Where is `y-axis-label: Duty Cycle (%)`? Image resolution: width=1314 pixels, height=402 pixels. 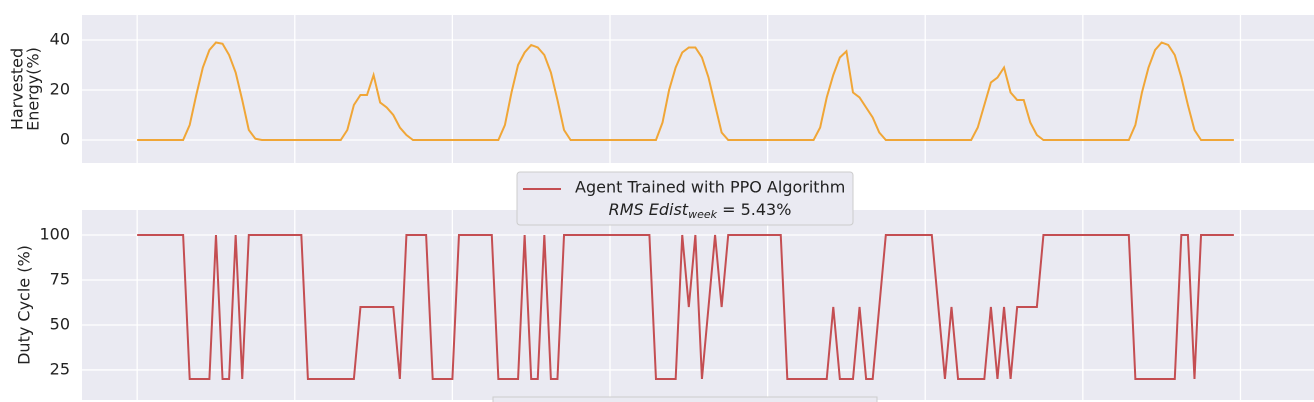
y-axis-label: Duty Cycle (%) is located at coordinates (24, 305).